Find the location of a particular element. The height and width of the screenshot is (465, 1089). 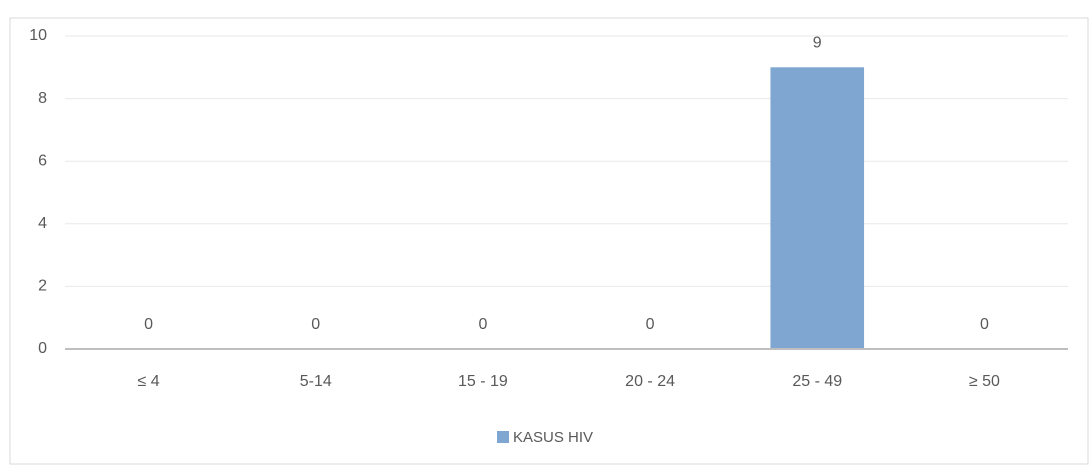

x-tick-label: ≤ 4 is located at coordinates (149, 381).